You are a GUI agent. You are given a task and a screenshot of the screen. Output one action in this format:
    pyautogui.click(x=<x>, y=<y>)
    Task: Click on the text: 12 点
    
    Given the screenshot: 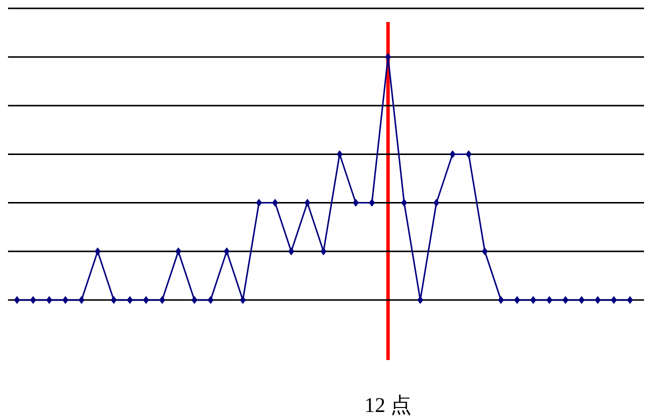 What is the action you would take?
    pyautogui.click(x=388, y=404)
    